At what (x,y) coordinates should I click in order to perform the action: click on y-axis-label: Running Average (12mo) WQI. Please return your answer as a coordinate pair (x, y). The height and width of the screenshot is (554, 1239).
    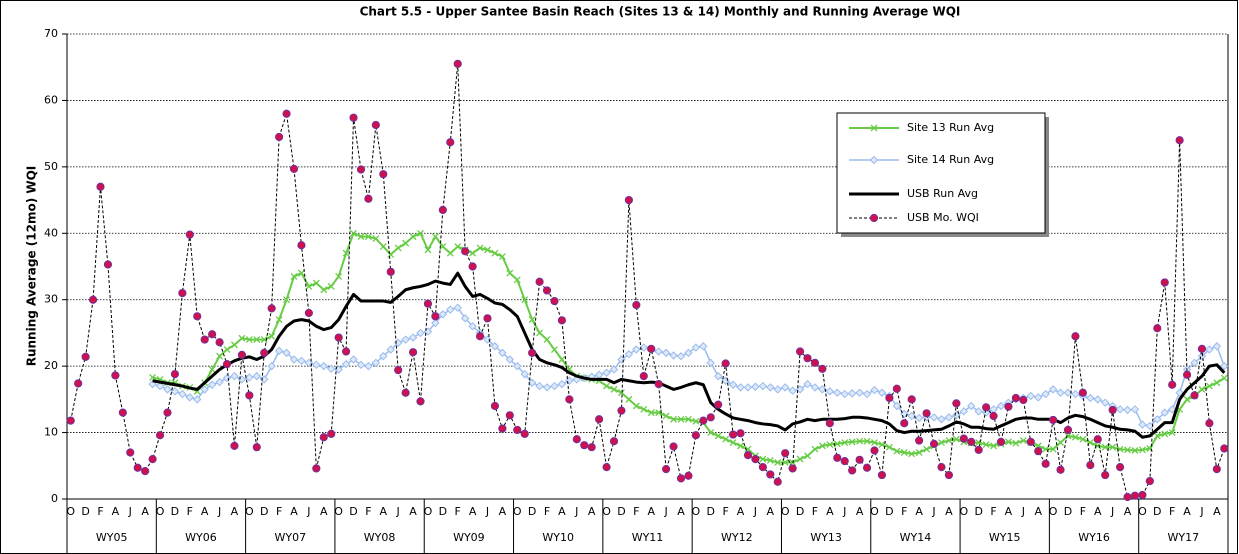
    Looking at the image, I should click on (32, 266).